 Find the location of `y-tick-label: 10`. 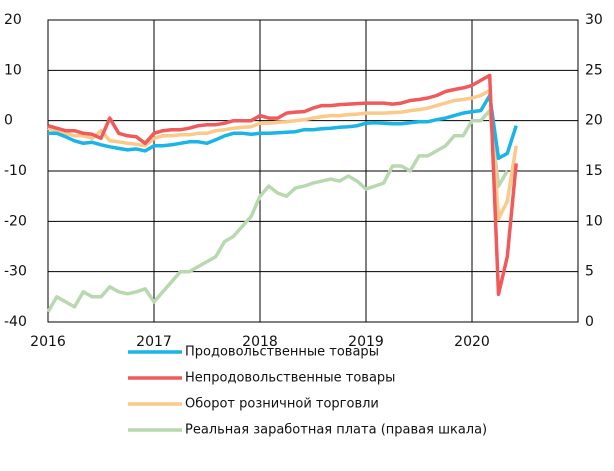

y-tick-label: 10 is located at coordinates (13, 70).